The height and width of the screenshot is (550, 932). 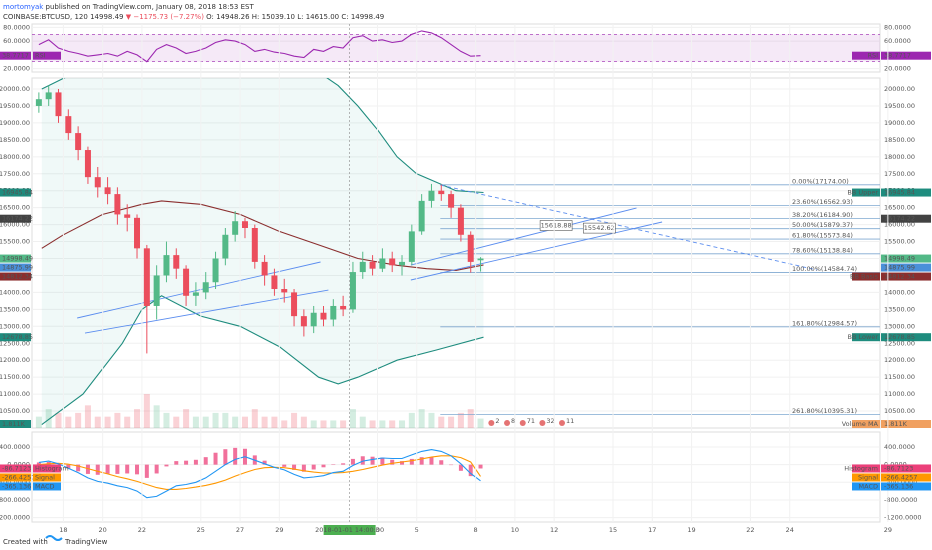 What do you see at coordinates (417, 530) in the screenshot?
I see `x-tick-label: 5` at bounding box center [417, 530].